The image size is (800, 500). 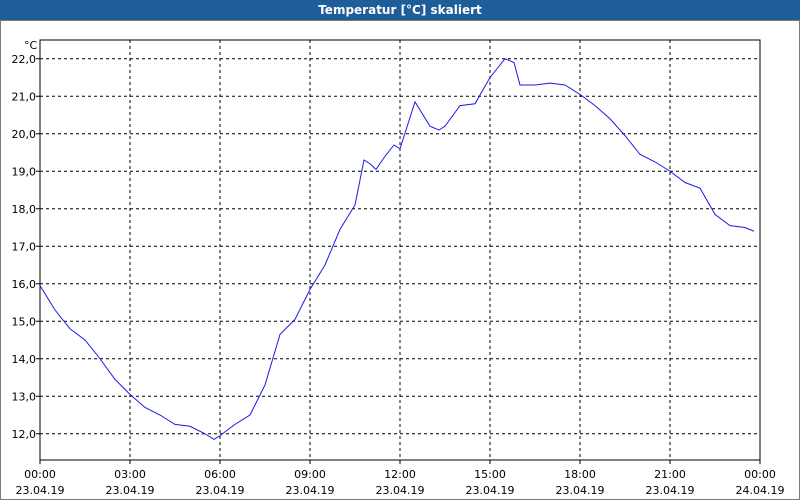 What do you see at coordinates (130, 474) in the screenshot?
I see `x-tick-label: 03:00` at bounding box center [130, 474].